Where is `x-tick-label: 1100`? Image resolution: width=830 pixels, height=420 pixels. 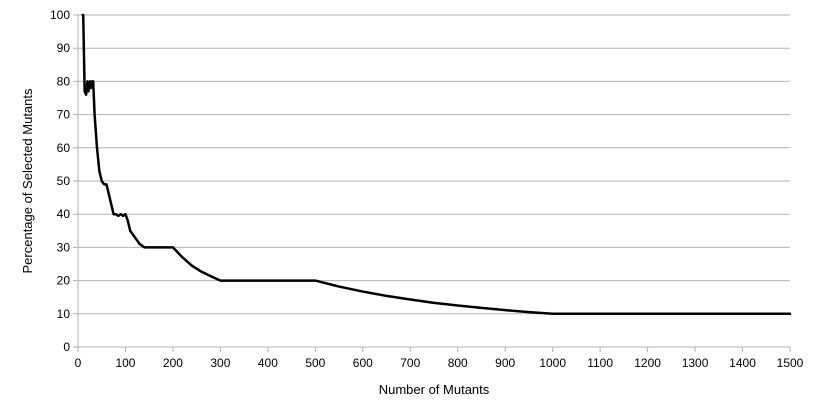 x-tick-label: 1100 is located at coordinates (600, 363).